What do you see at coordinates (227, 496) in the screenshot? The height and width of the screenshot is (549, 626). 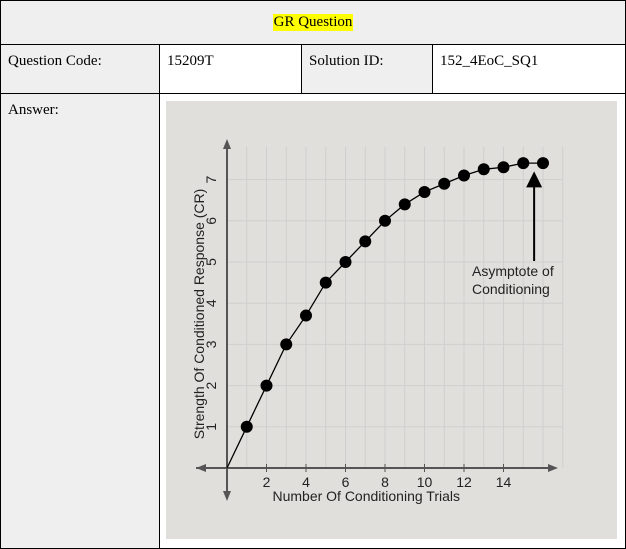 I see `y-axis-bottom-arrow` at bounding box center [227, 496].